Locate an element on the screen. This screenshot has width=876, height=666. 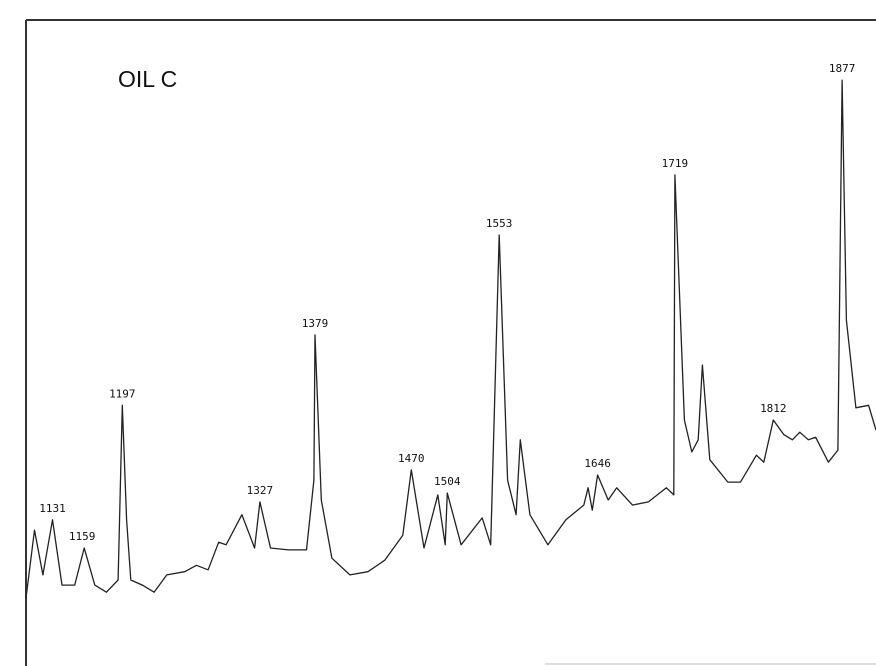
peak-label: 1327 is located at coordinates (260, 490).